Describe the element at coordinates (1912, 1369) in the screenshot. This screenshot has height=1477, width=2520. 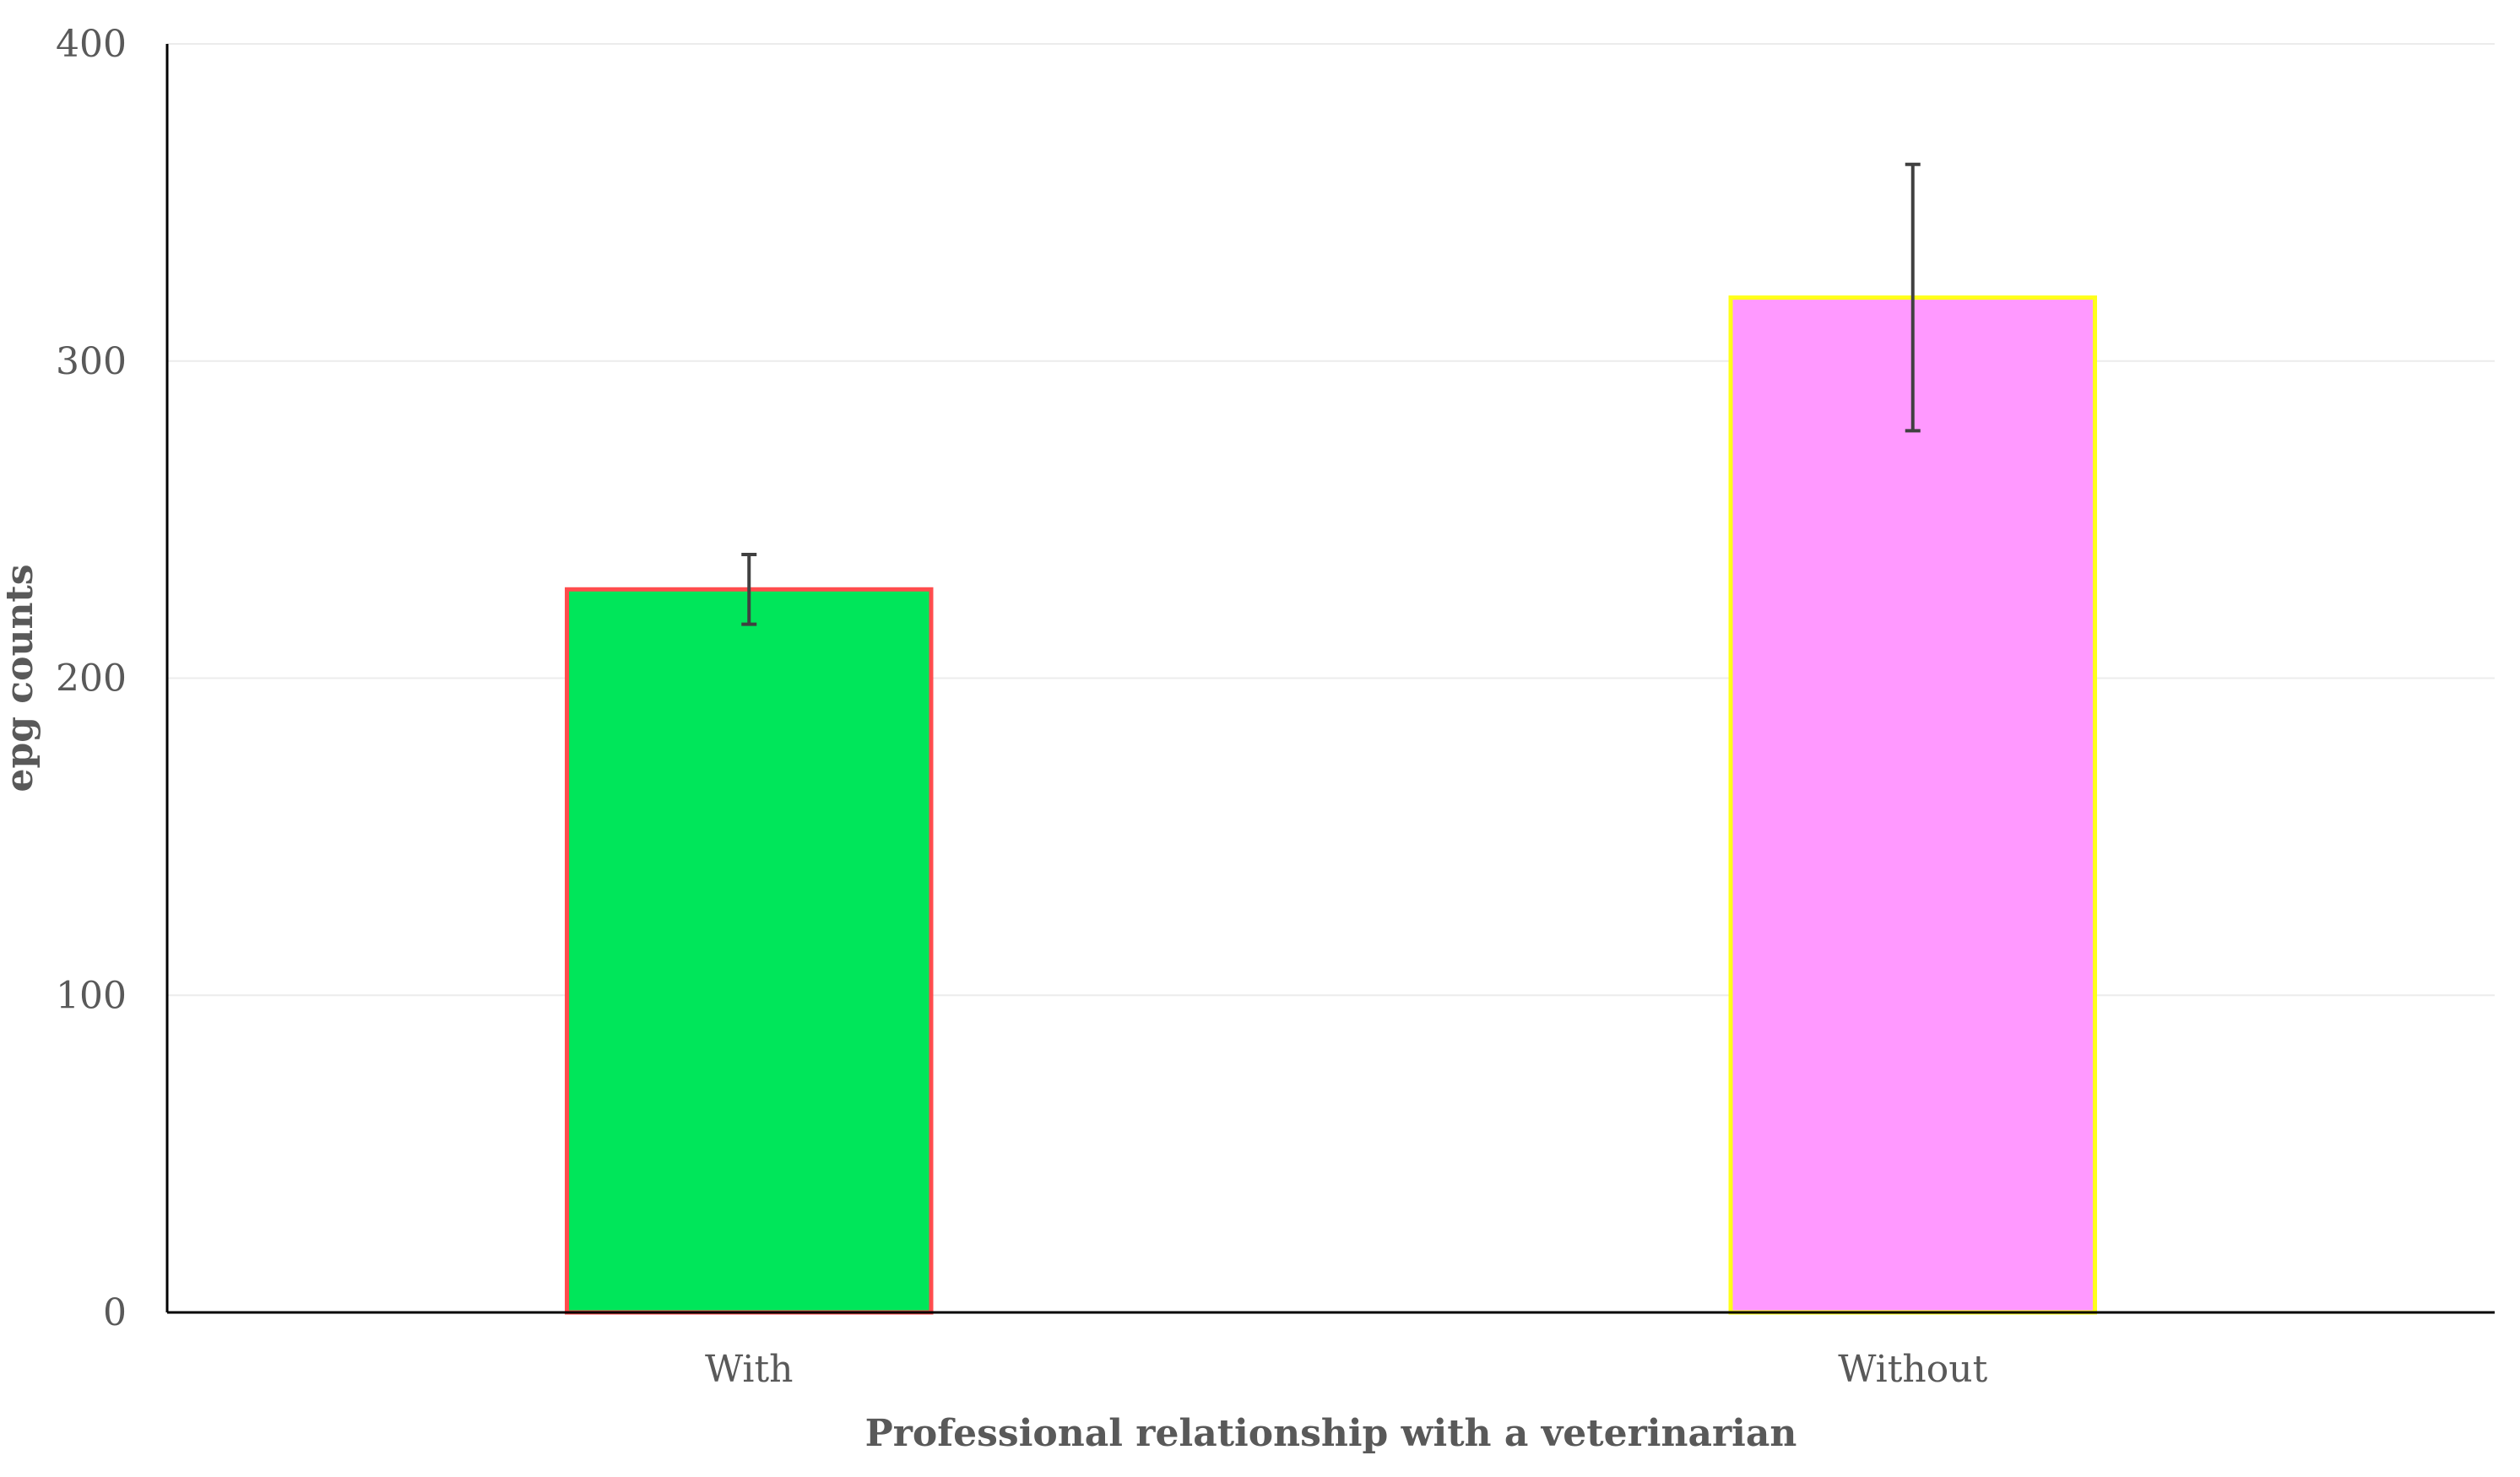
I see `x-tick-label-without: Without` at that location.